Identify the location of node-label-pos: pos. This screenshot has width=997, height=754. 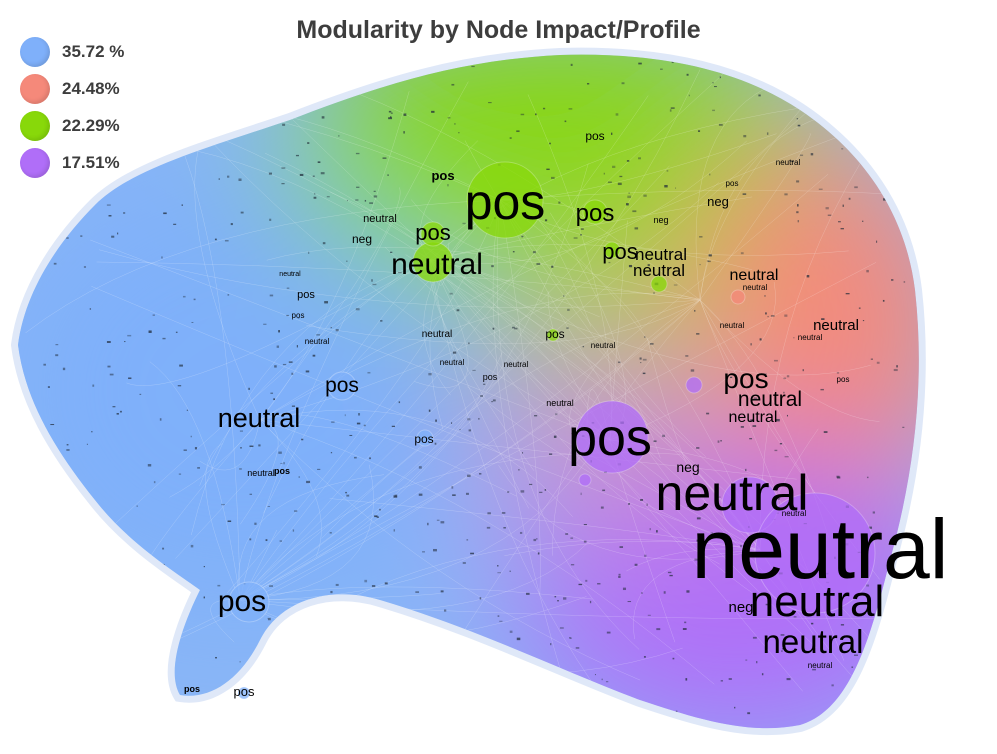
(745, 378).